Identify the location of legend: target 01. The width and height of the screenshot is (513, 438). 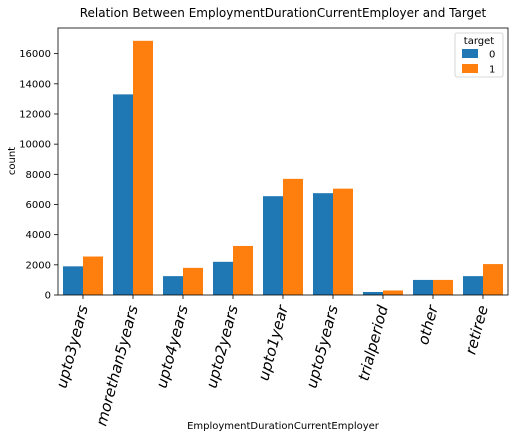
(479, 55).